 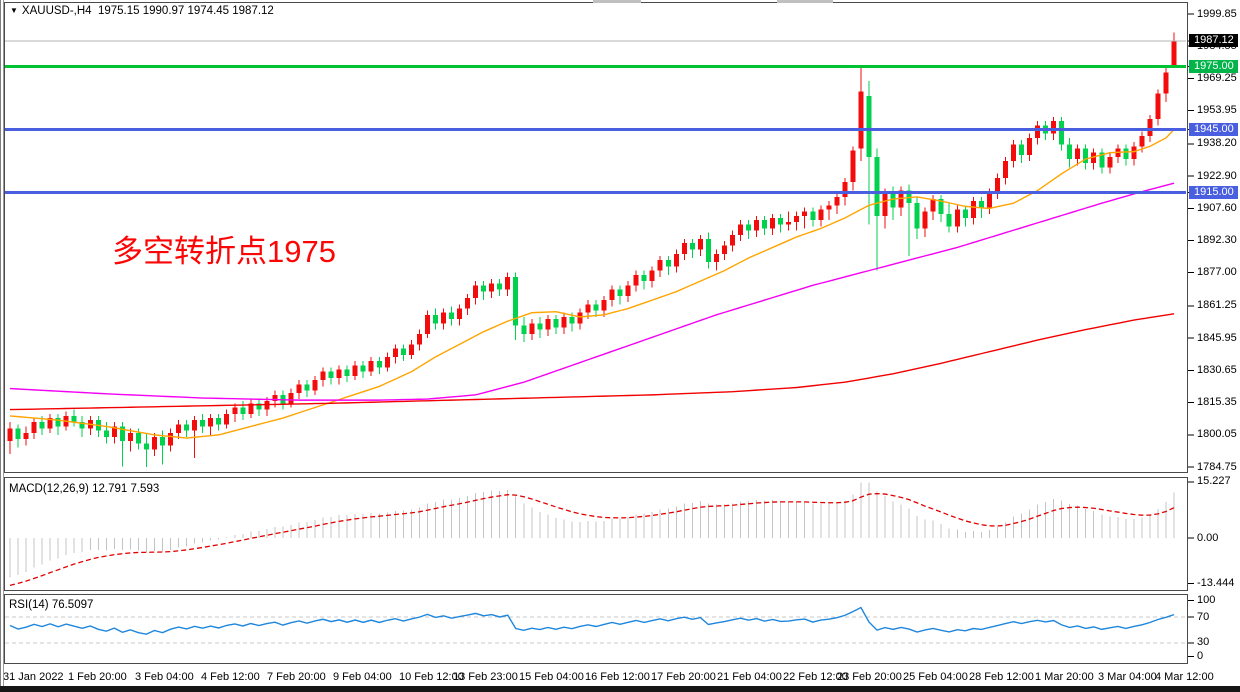 What do you see at coordinates (1184, 677) in the screenshot?
I see `time-axis-label: 4 Mar 12:00` at bounding box center [1184, 677].